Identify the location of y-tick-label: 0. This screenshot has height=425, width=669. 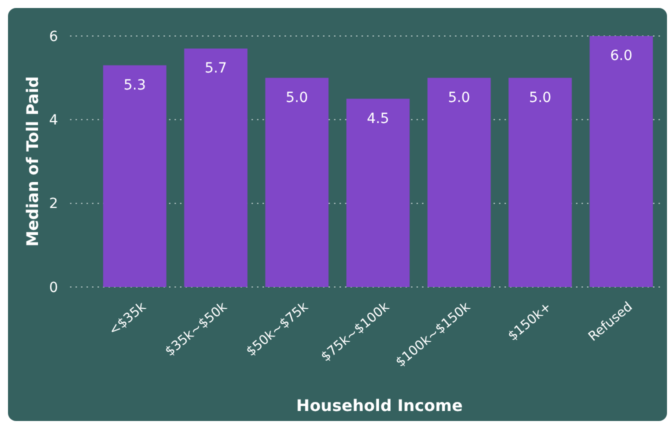
(53, 288).